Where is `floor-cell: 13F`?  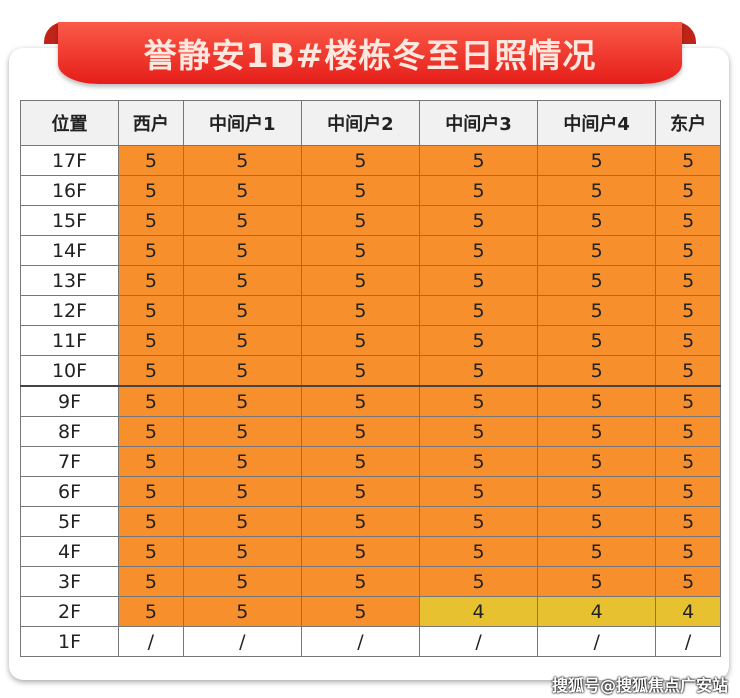 floor-cell: 13F is located at coordinates (69, 280).